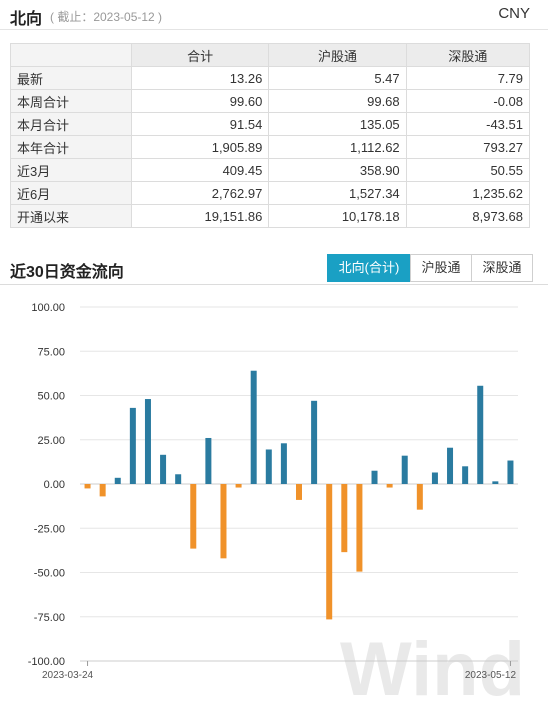  Describe the element at coordinates (71, 124) in the screenshot. I see `row-label: 本月合计` at that location.